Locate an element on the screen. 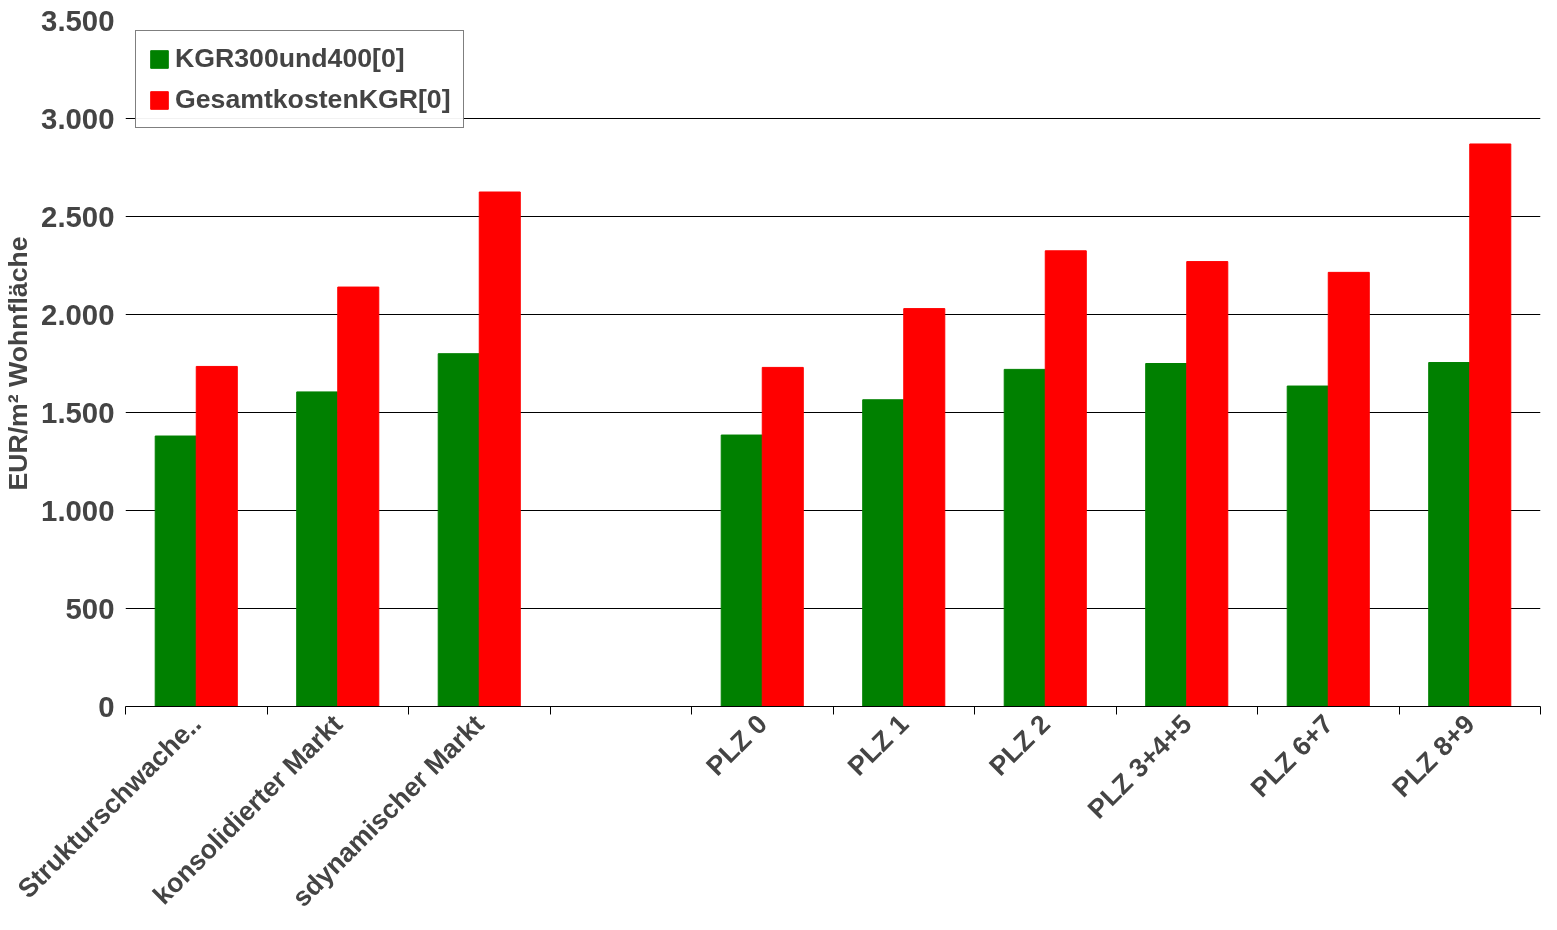 This screenshot has width=1557, height=930. y-tick-label: 1.500 is located at coordinates (78, 412).